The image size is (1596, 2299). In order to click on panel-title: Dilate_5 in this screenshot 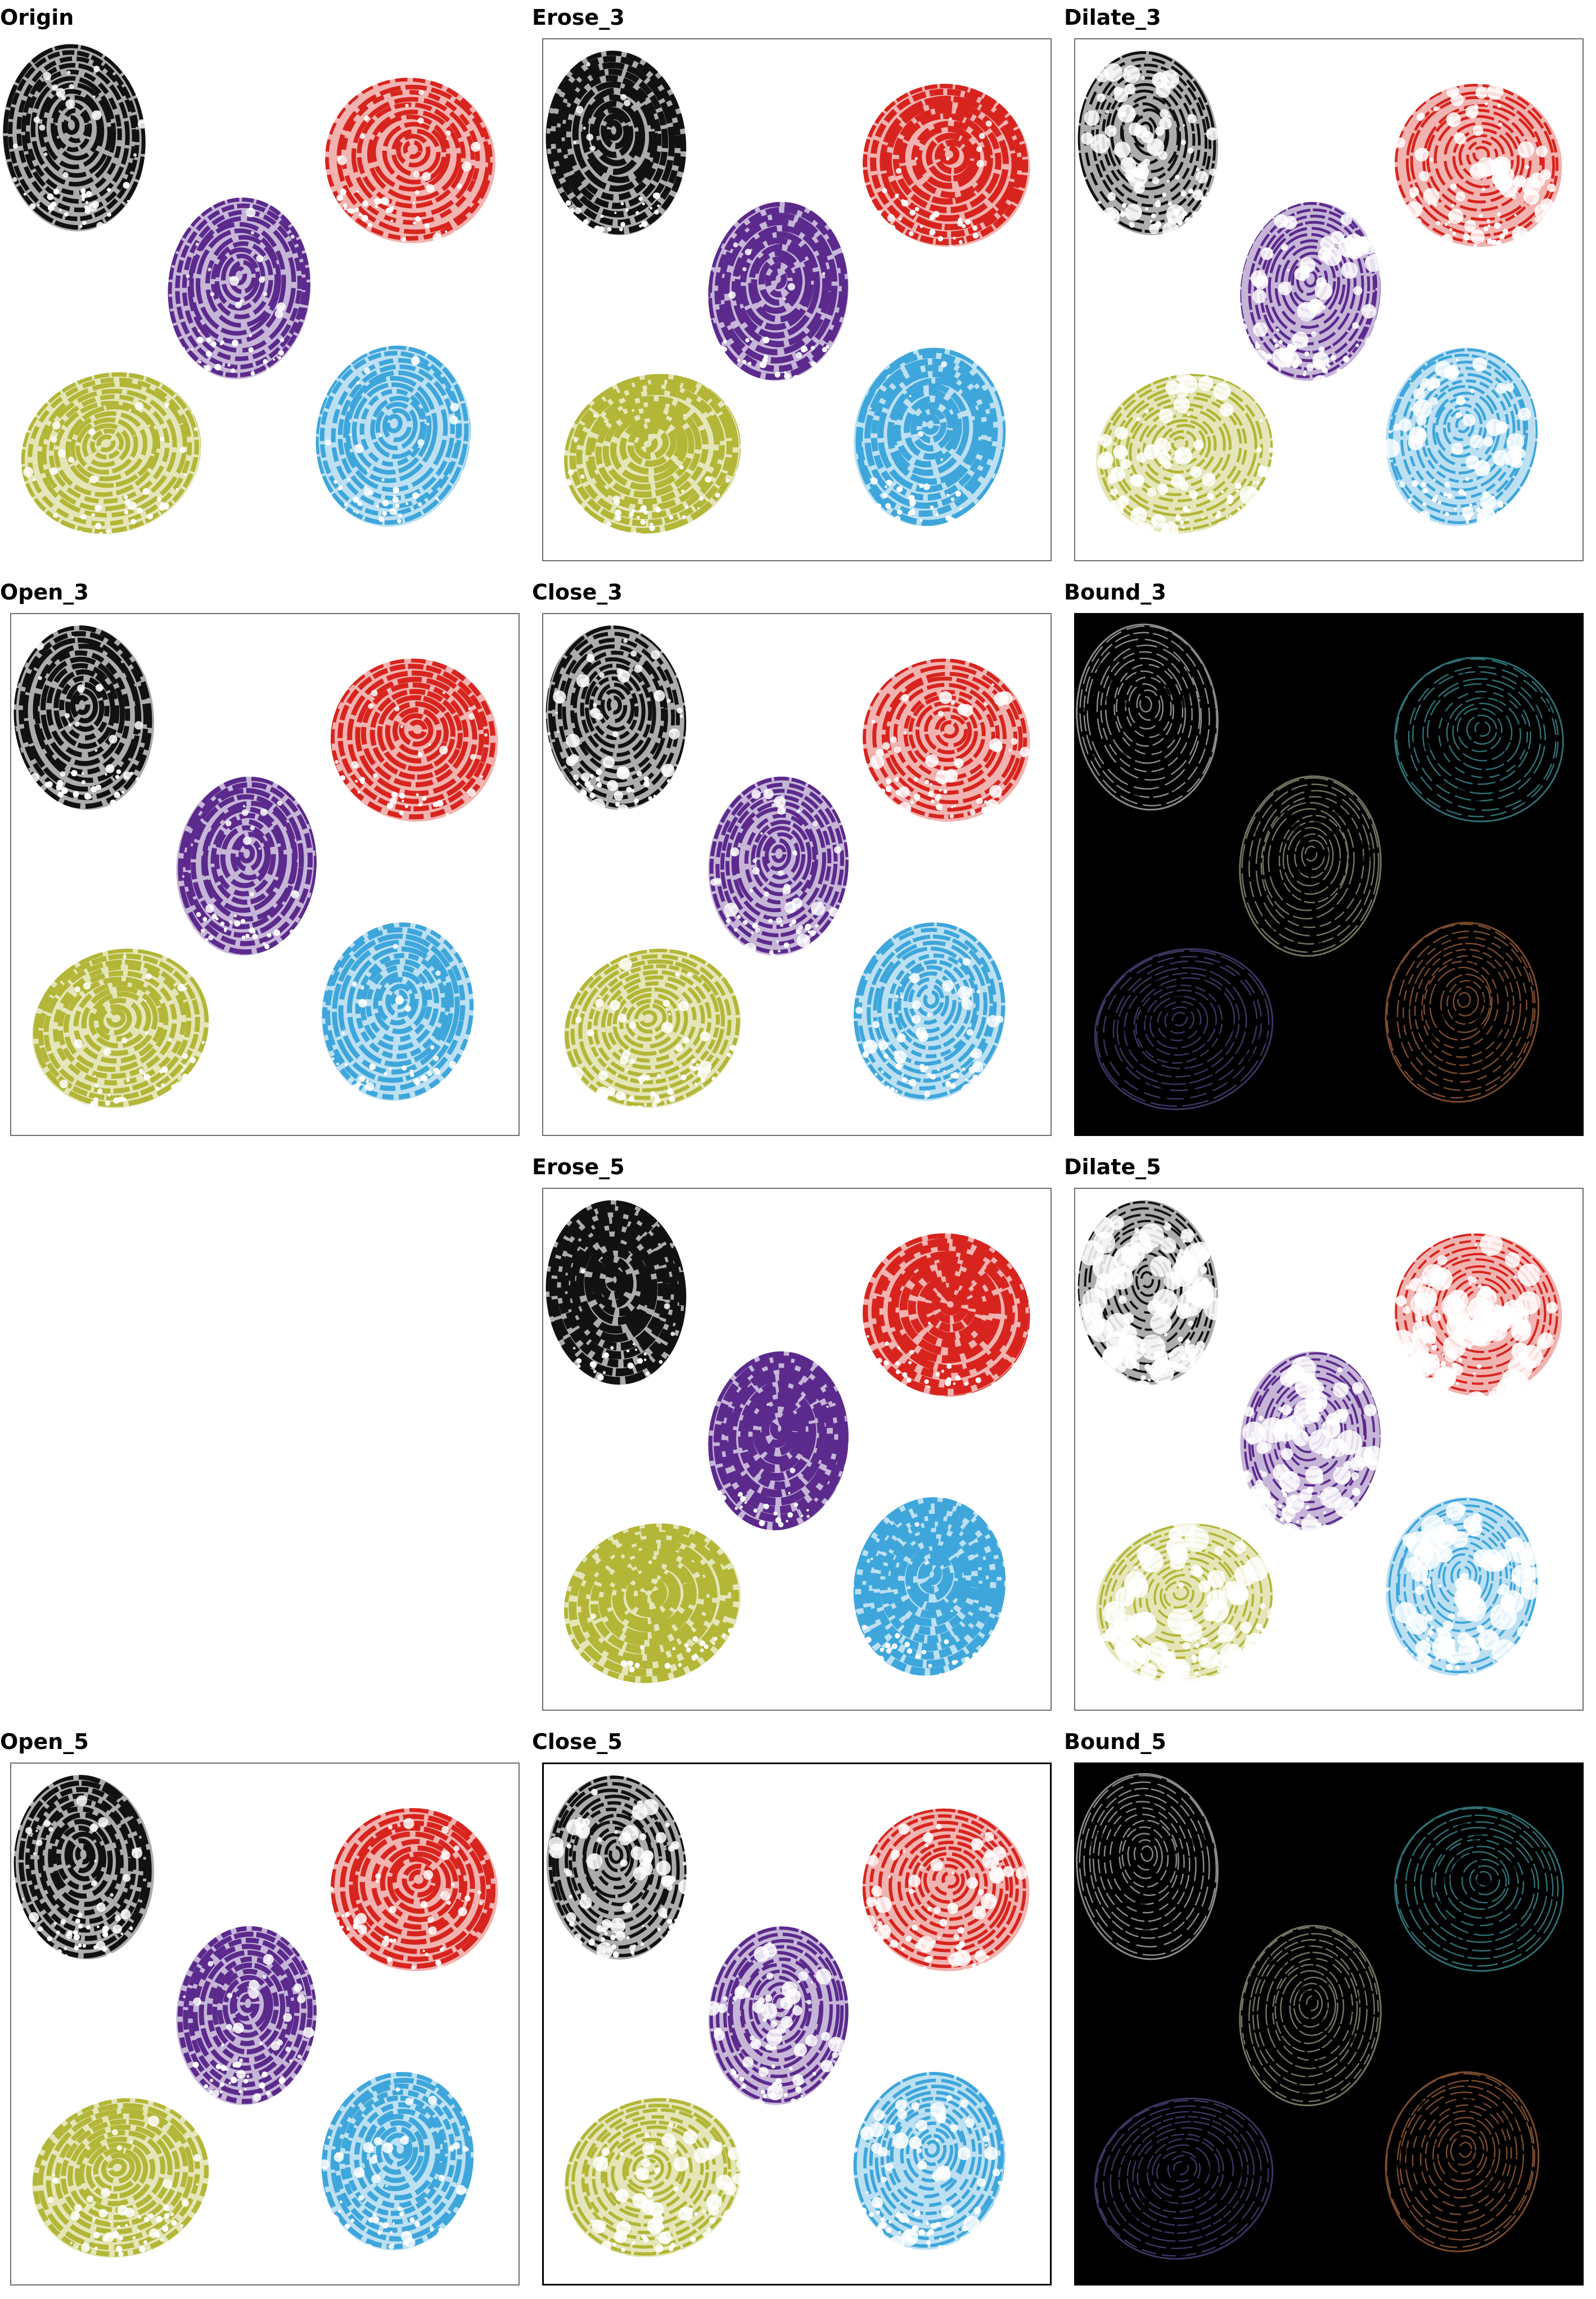, I will do `click(1113, 1167)`.